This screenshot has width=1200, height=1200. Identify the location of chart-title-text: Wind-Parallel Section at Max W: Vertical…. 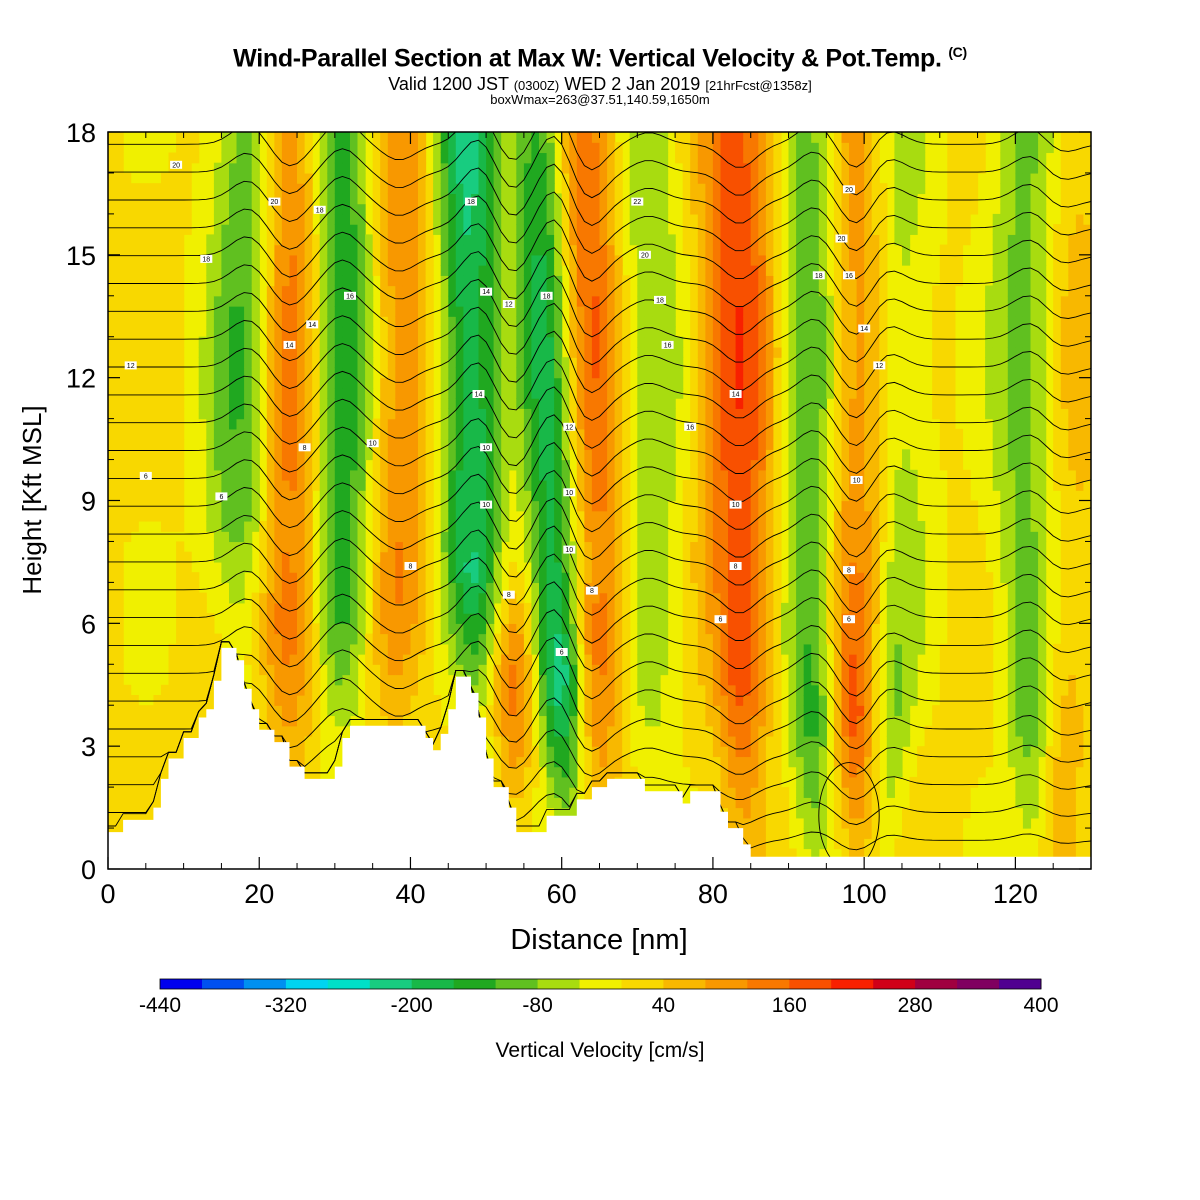
(587, 58).